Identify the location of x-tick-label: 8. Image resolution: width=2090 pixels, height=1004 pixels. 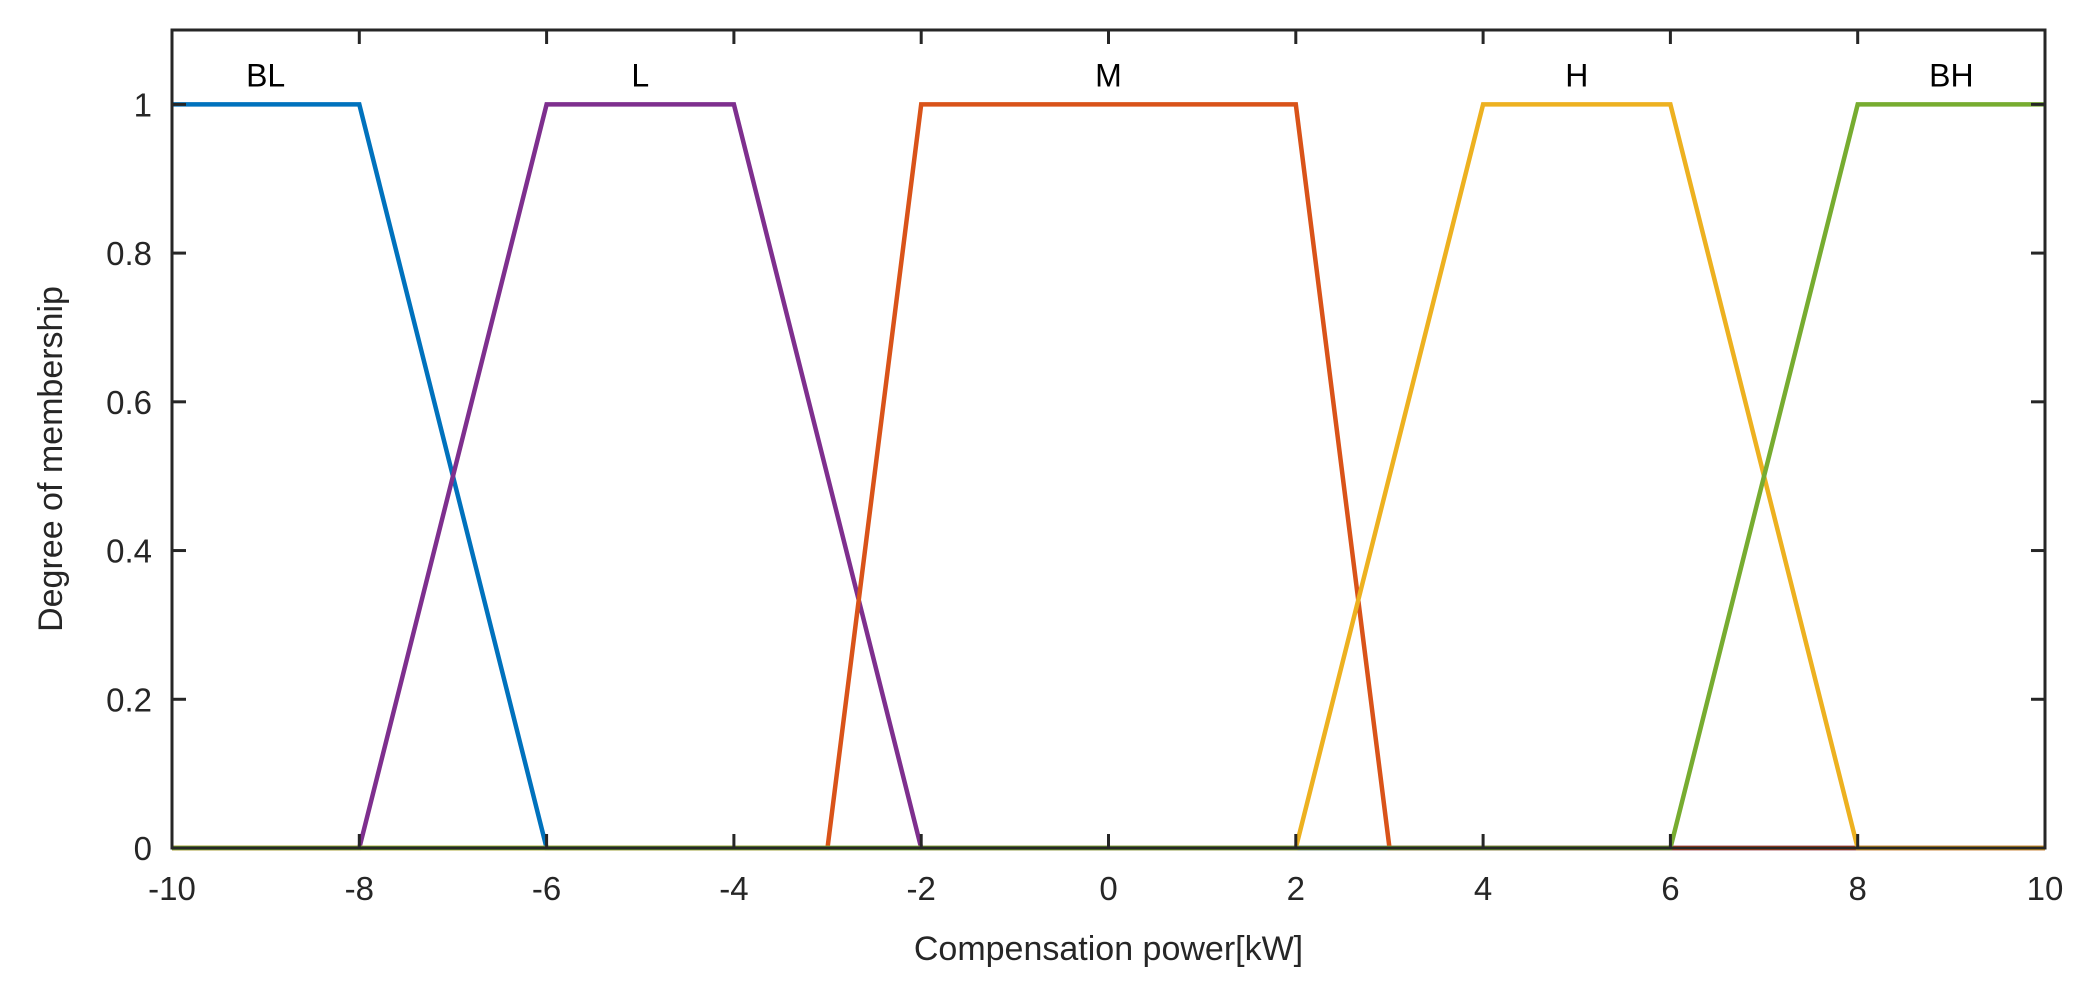
(1858, 888).